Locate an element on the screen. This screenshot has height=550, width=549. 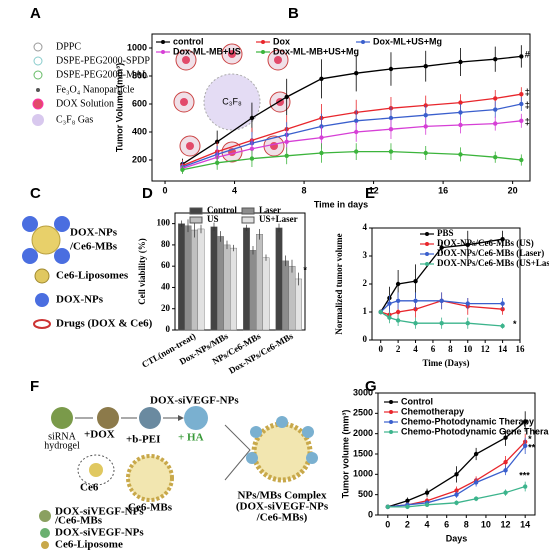
y-tick-label: 1 is located at coordinates (365, 311).